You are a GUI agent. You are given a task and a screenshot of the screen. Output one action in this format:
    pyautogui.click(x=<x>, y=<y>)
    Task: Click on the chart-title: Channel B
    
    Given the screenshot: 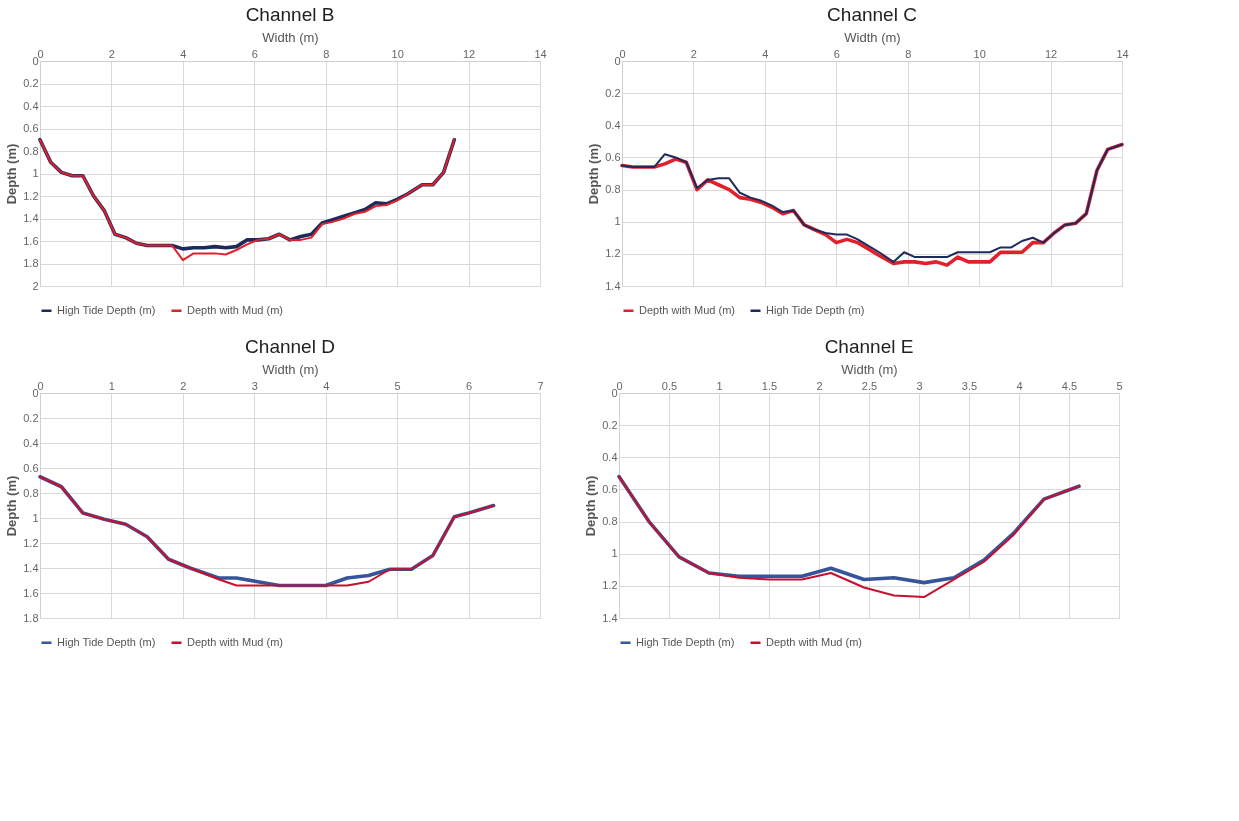 What is the action you would take?
    pyautogui.click(x=290, y=14)
    